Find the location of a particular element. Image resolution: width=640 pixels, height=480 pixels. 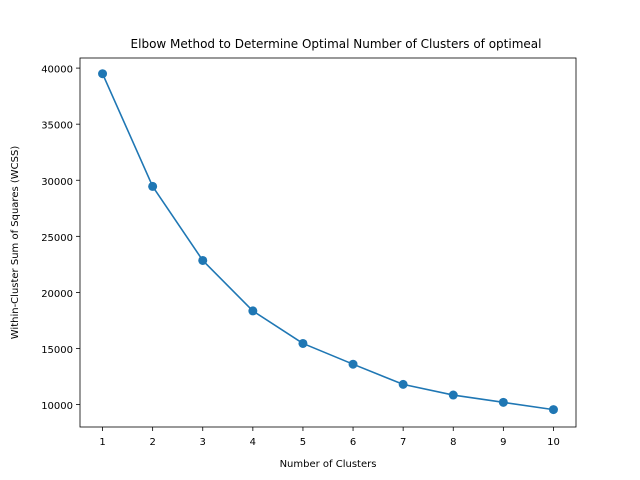

x-tick-label: 10 is located at coordinates (553, 442).